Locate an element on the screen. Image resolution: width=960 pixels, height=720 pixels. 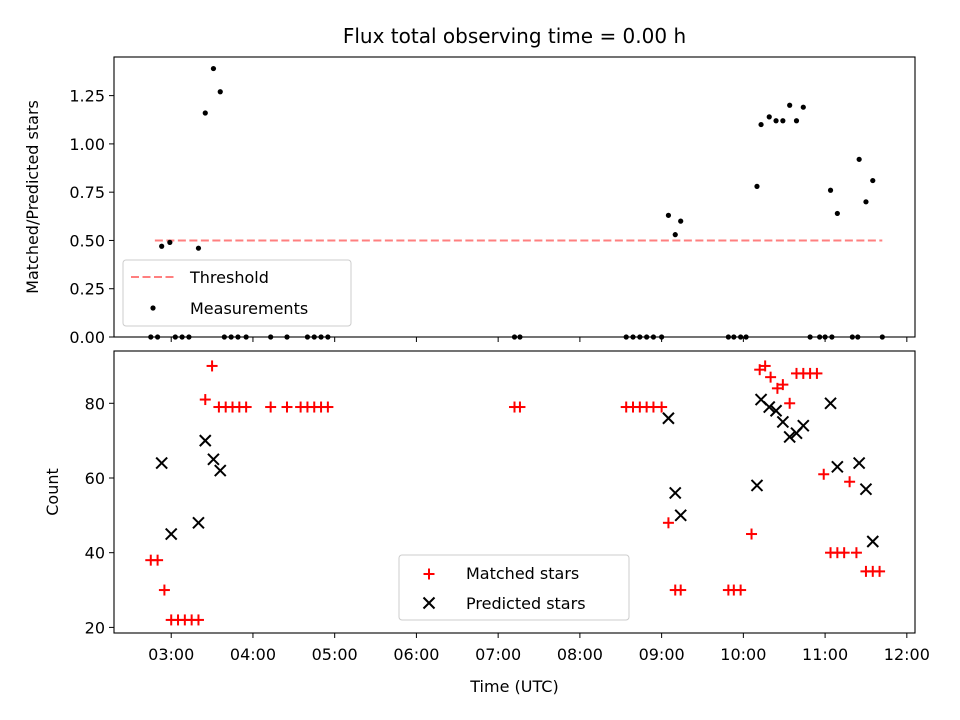
top-ytick-label: 0.75 is located at coordinates (87, 192).